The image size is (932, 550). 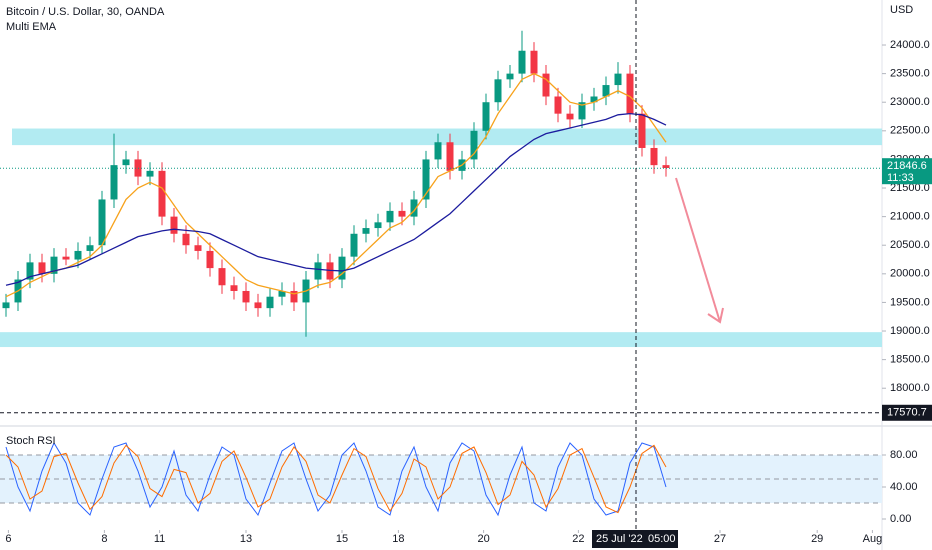 What do you see at coordinates (483, 539) in the screenshot?
I see `x-tick-label: 20` at bounding box center [483, 539].